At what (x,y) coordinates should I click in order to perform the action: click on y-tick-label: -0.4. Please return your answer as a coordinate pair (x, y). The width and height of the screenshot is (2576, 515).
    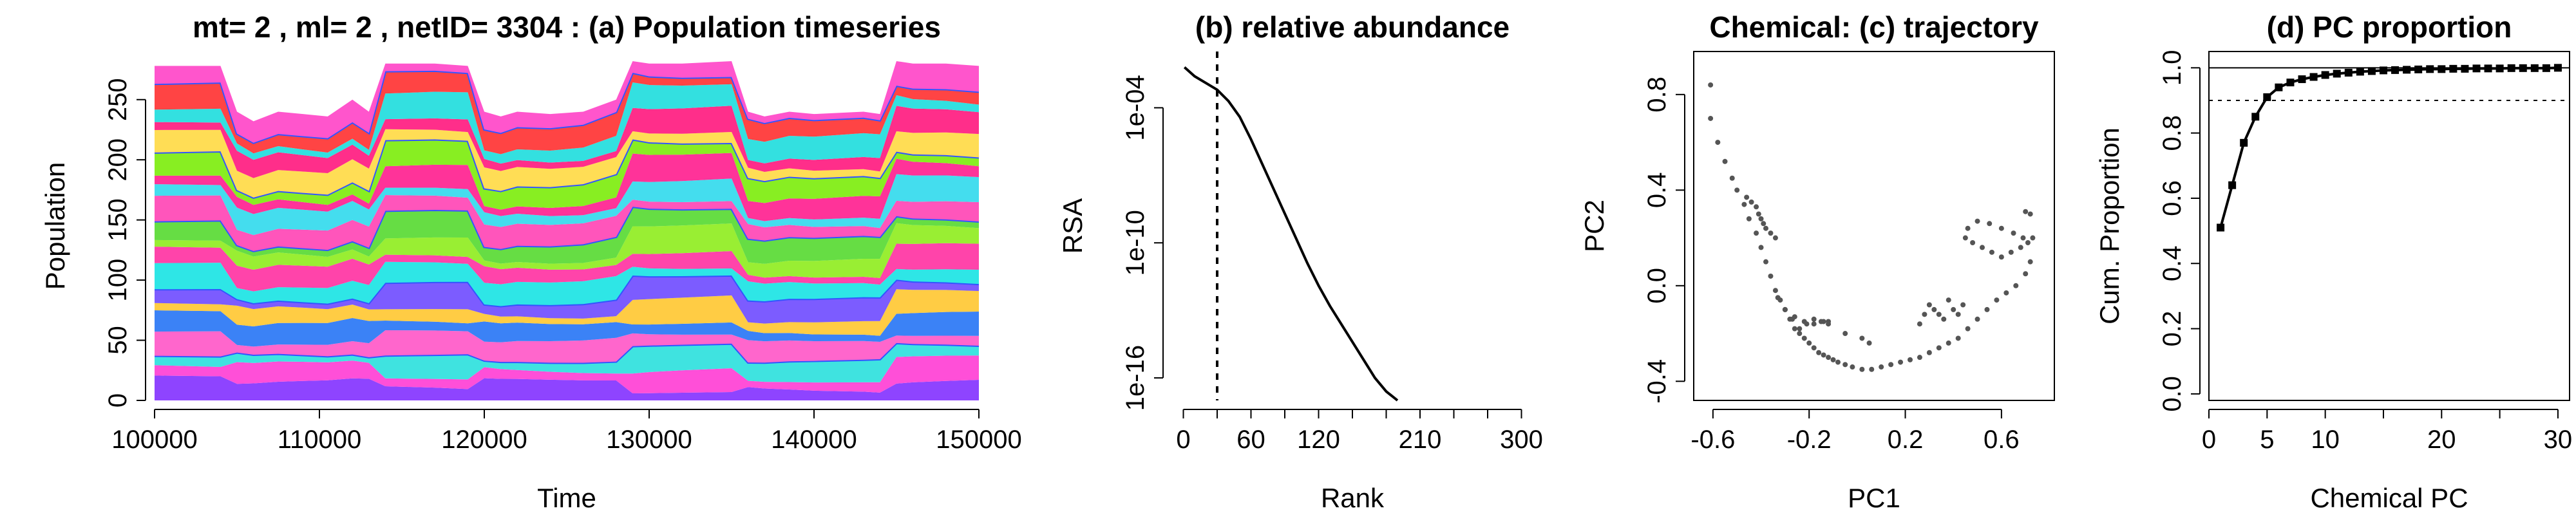
    Looking at the image, I should click on (1657, 381).